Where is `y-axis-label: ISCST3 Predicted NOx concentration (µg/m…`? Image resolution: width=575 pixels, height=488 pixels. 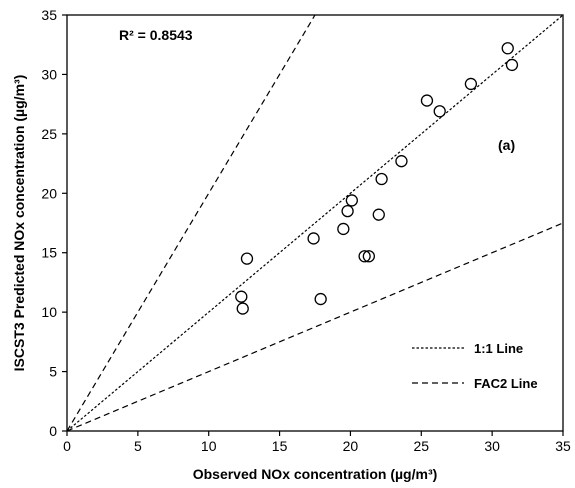 y-axis-label: ISCST3 Predicted NOx concentration (µg/m… is located at coordinates (19, 223).